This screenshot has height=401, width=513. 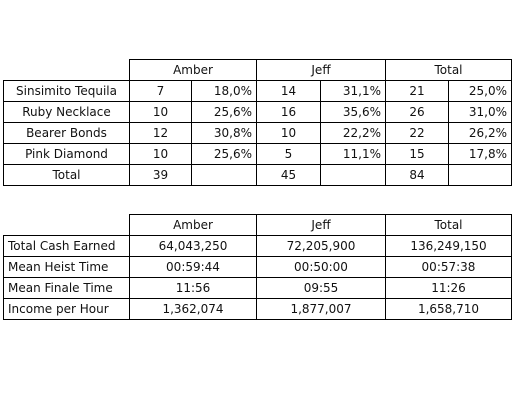 I want to click on column-header-total: Total, so click(x=448, y=225).